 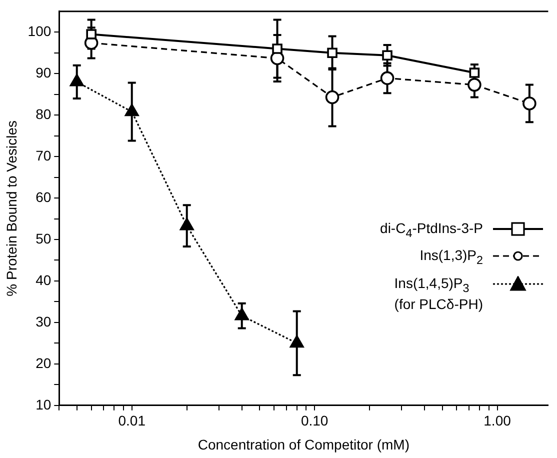 I want to click on legend-label: Ins(1,3)P$_{2}$, so click(x=451, y=258).